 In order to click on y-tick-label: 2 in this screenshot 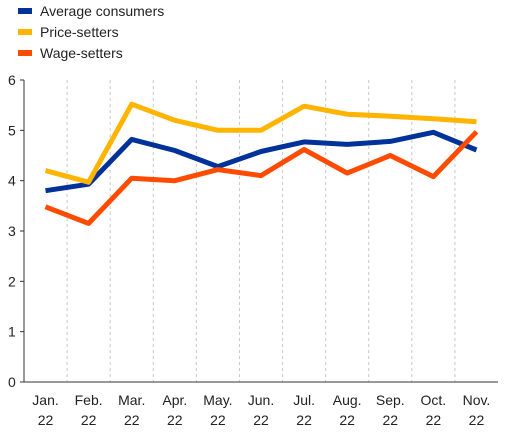, I will do `click(12, 281)`.